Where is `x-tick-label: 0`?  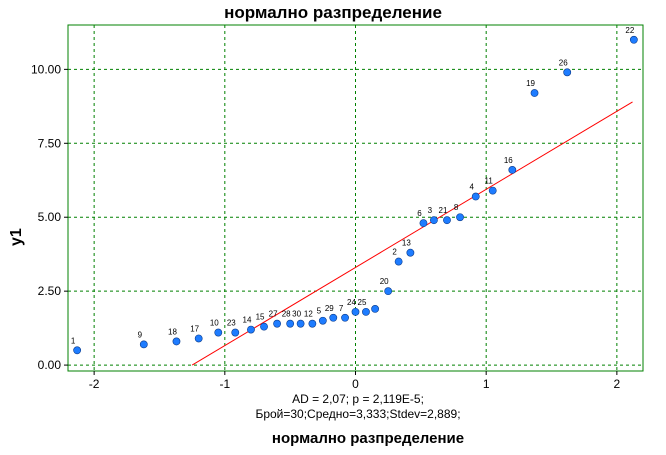
x-tick-label: 0 is located at coordinates (355, 384).